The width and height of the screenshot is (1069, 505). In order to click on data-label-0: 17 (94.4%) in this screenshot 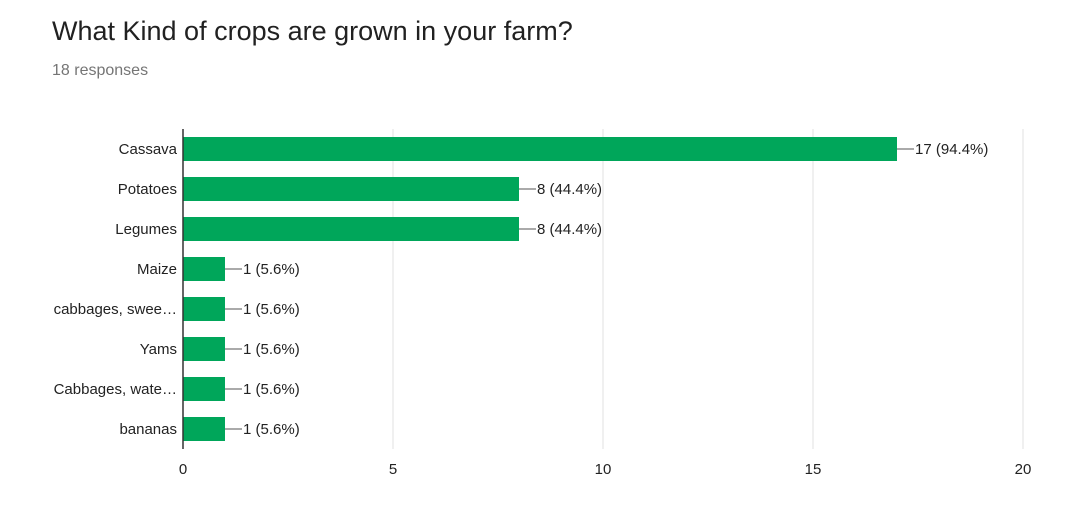, I will do `click(951, 149)`.